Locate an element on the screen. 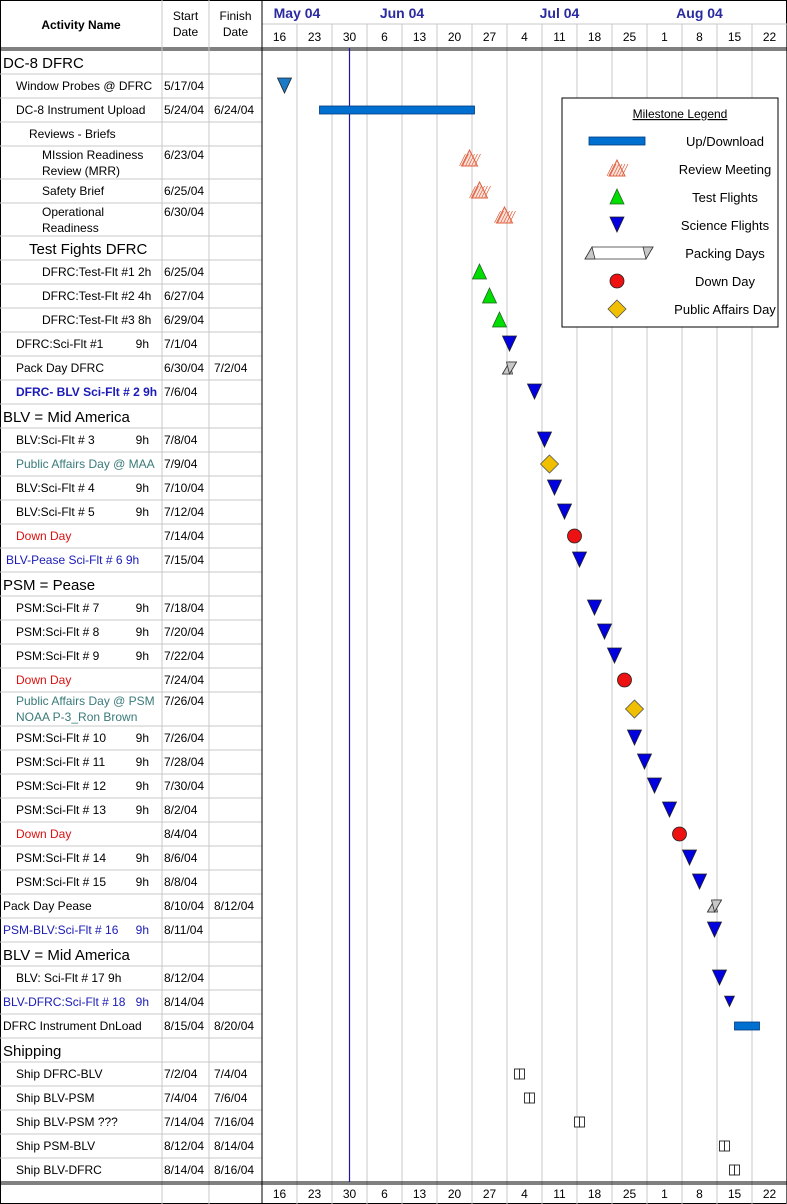  task-name: Reviews - Briefs is located at coordinates (72, 134).